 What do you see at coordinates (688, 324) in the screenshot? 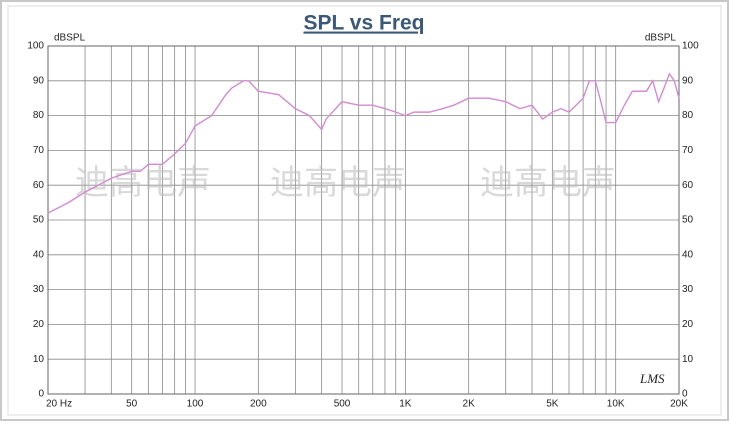
I see `y2-tick-label: 20` at bounding box center [688, 324].